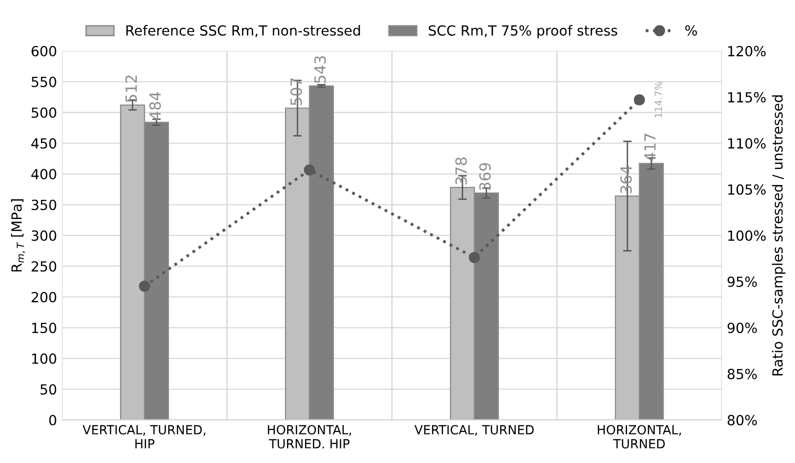  Describe the element at coordinates (43, 174) in the screenshot. I see `y-tick-label: 400` at that location.